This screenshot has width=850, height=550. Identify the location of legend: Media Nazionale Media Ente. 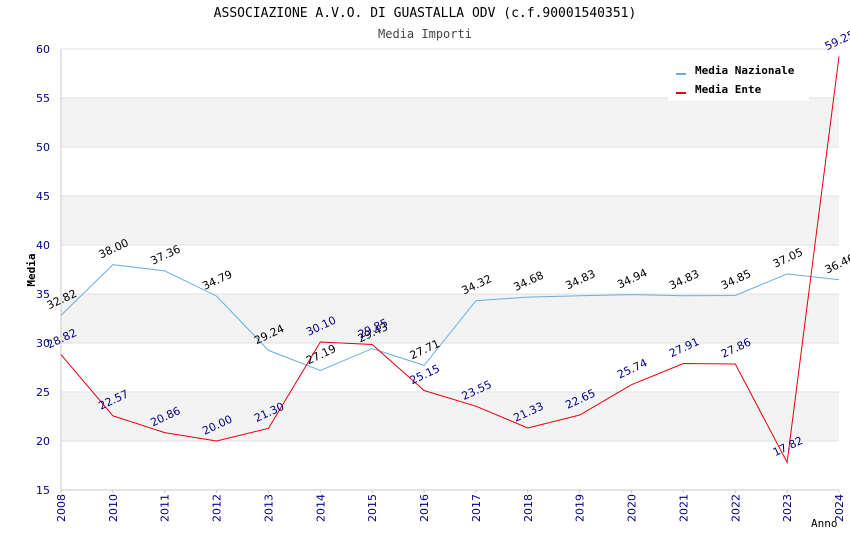
(738, 79).